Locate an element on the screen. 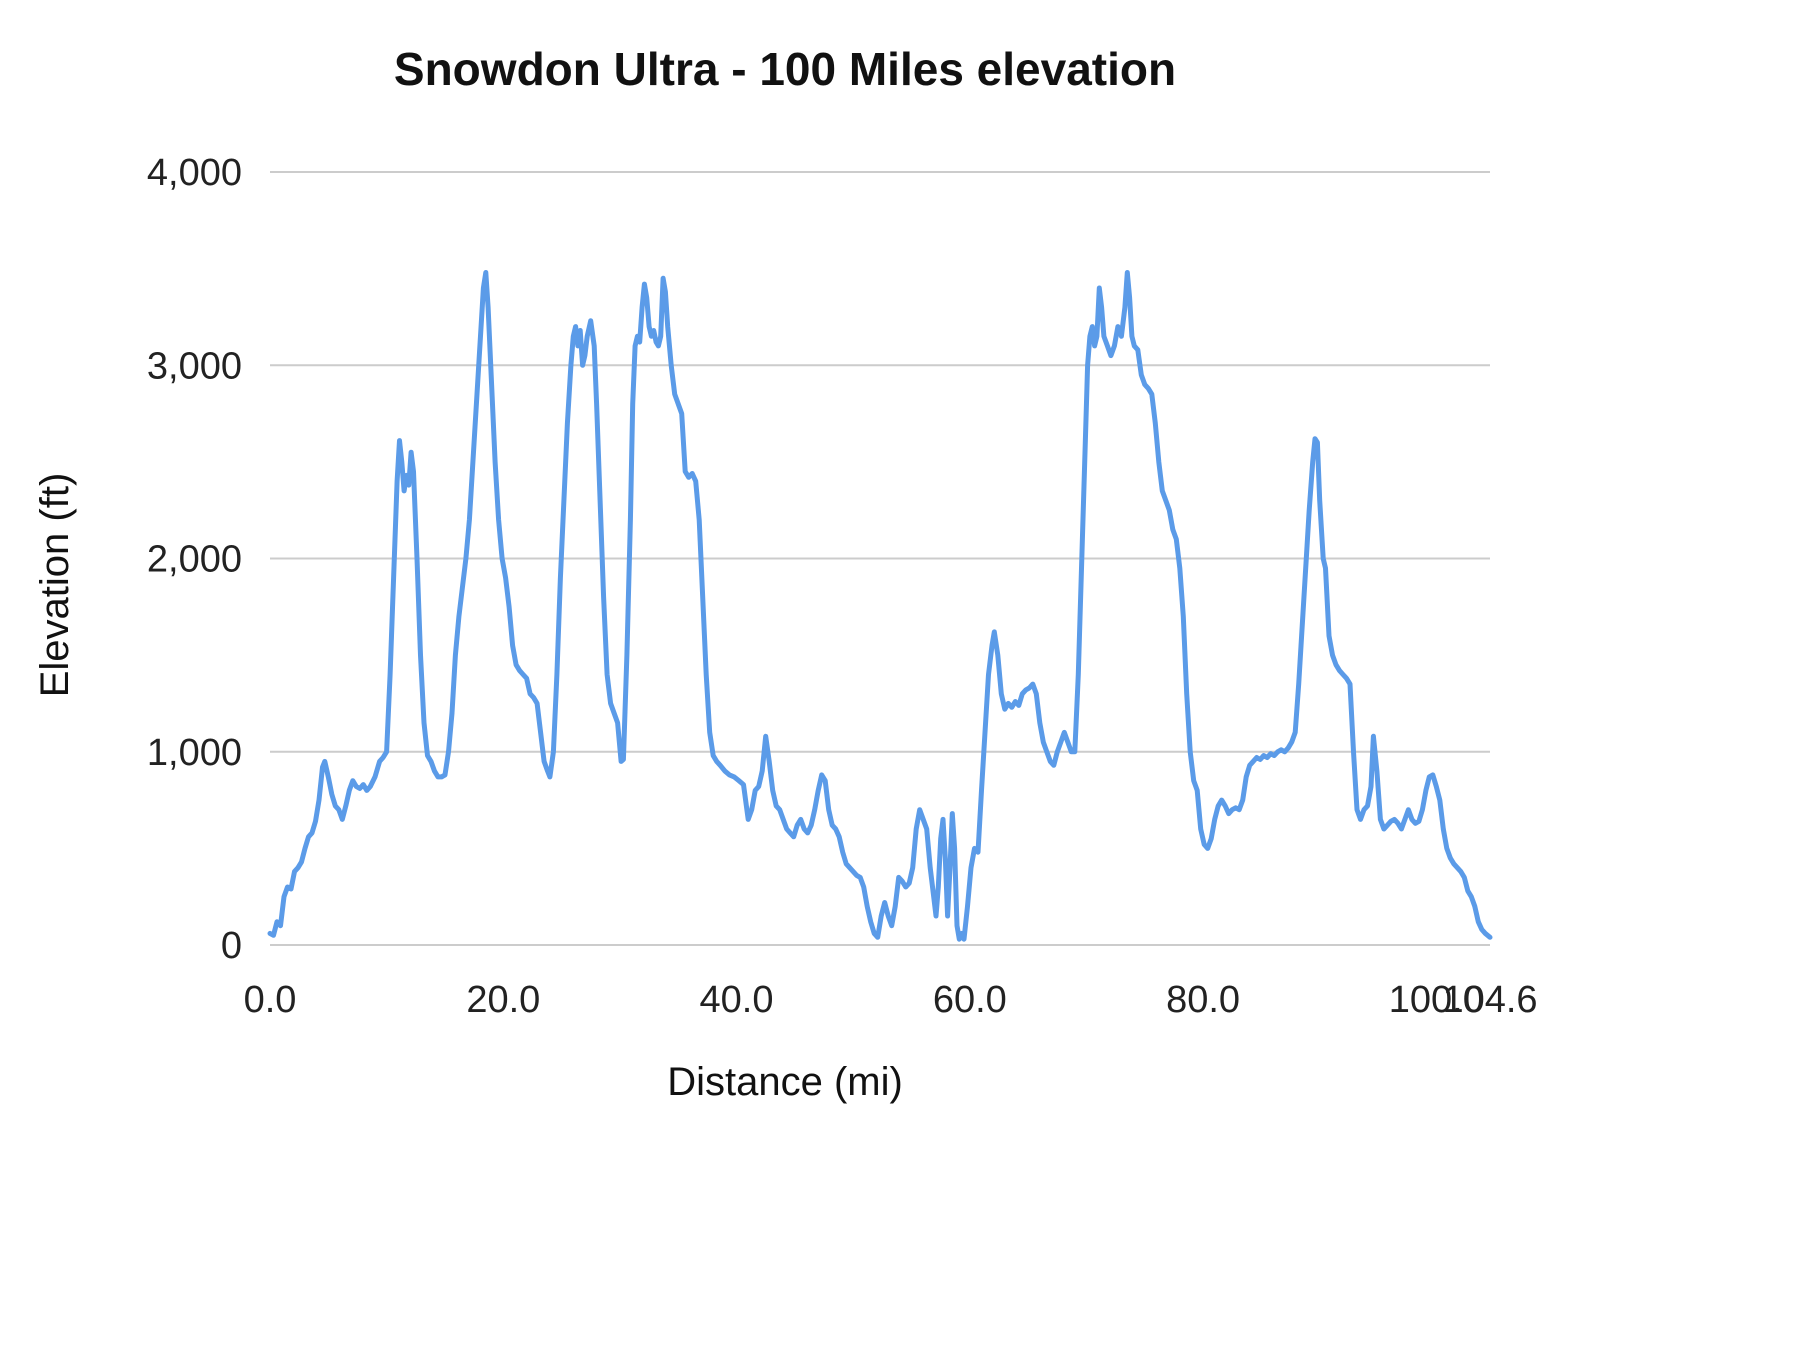 The image size is (1800, 1355). x-tick-label: 80.0 is located at coordinates (1203, 1000).